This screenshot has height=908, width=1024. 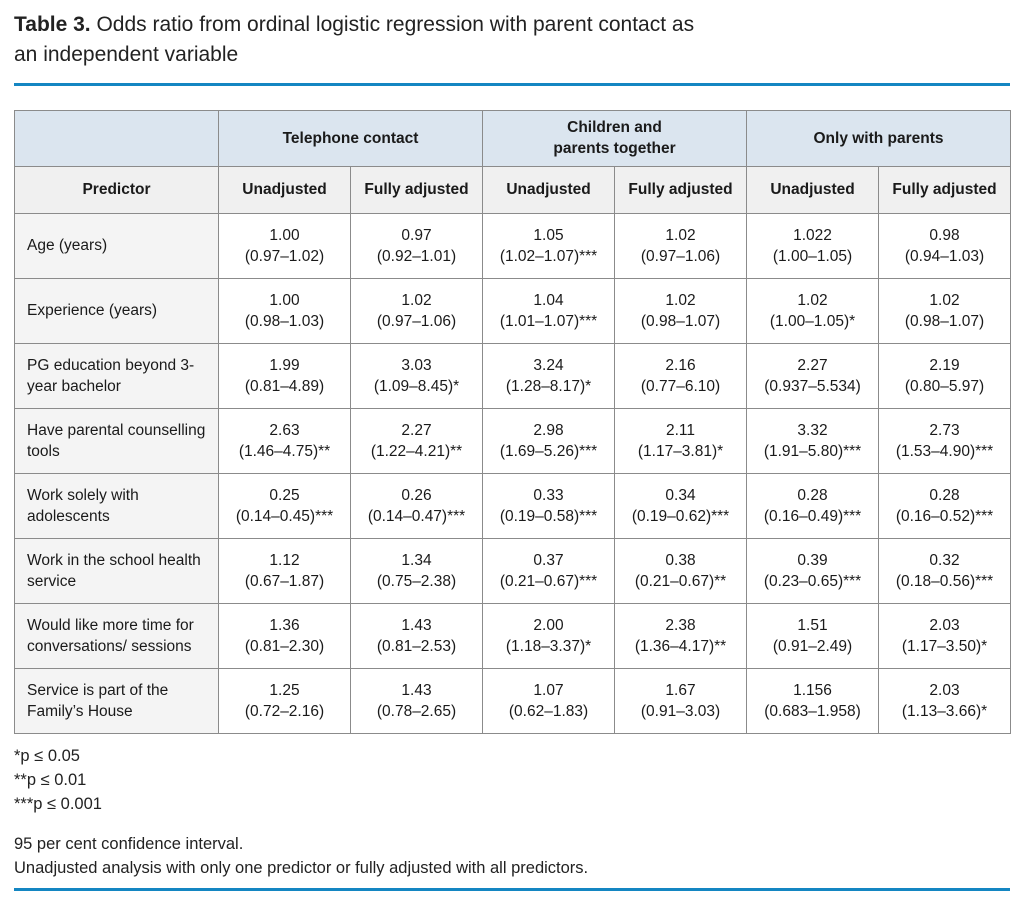 I want to click on confidence-interval: (0.16–0.49)***, so click(x=812, y=516).